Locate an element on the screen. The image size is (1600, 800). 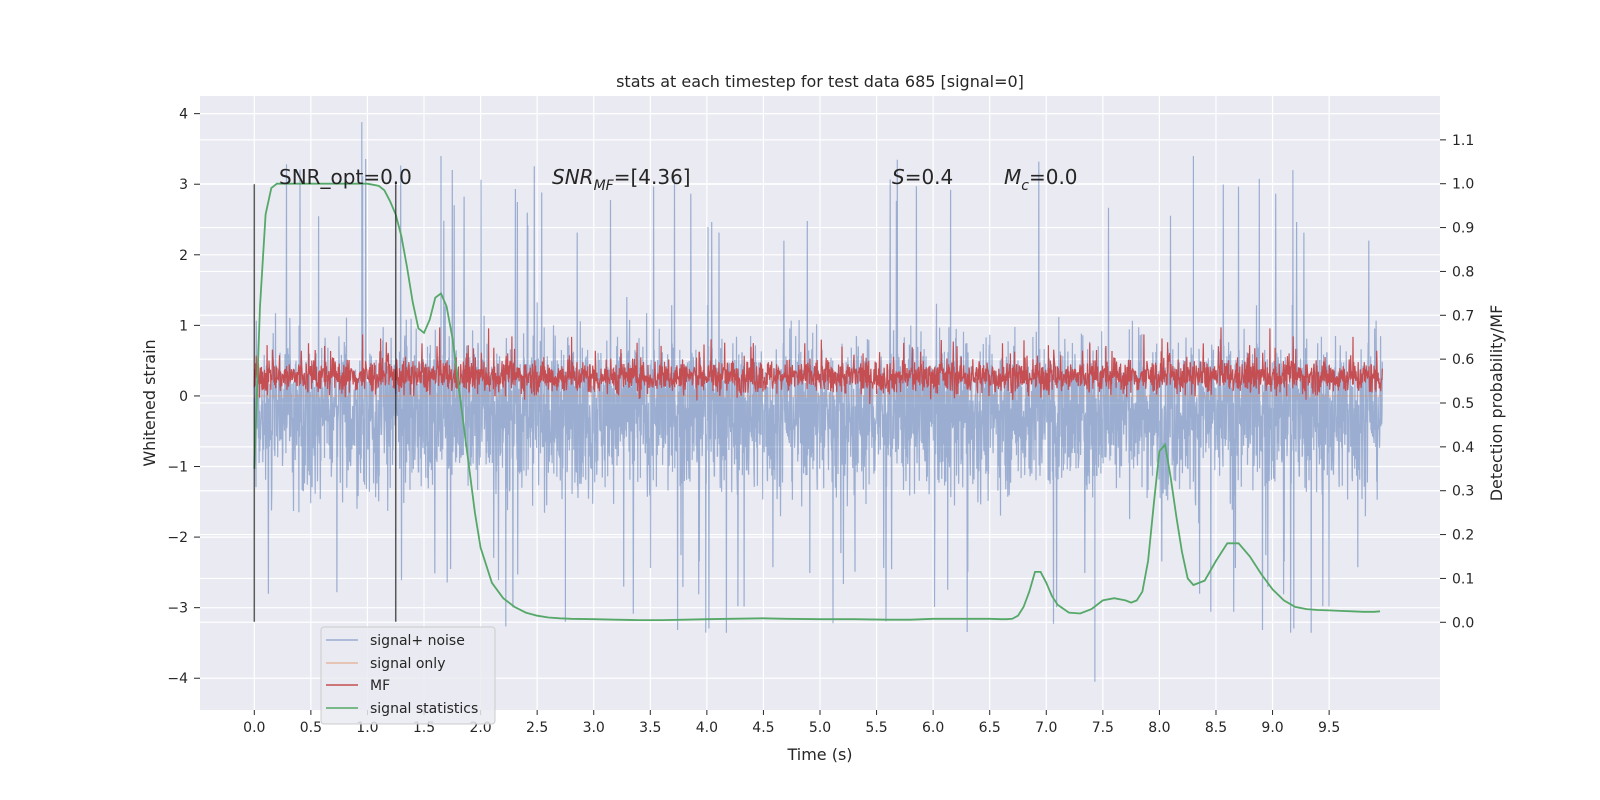
right-y-tick-label: 0.9 is located at coordinates (1463, 229).